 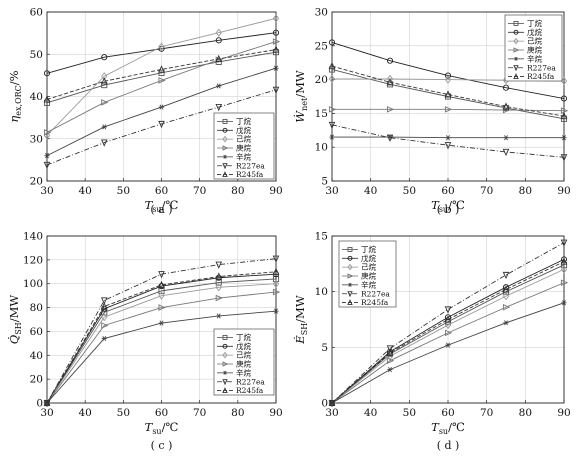 What do you see at coordinates (324, 348) in the screenshot?
I see `y-tick-label: 5` at bounding box center [324, 348].